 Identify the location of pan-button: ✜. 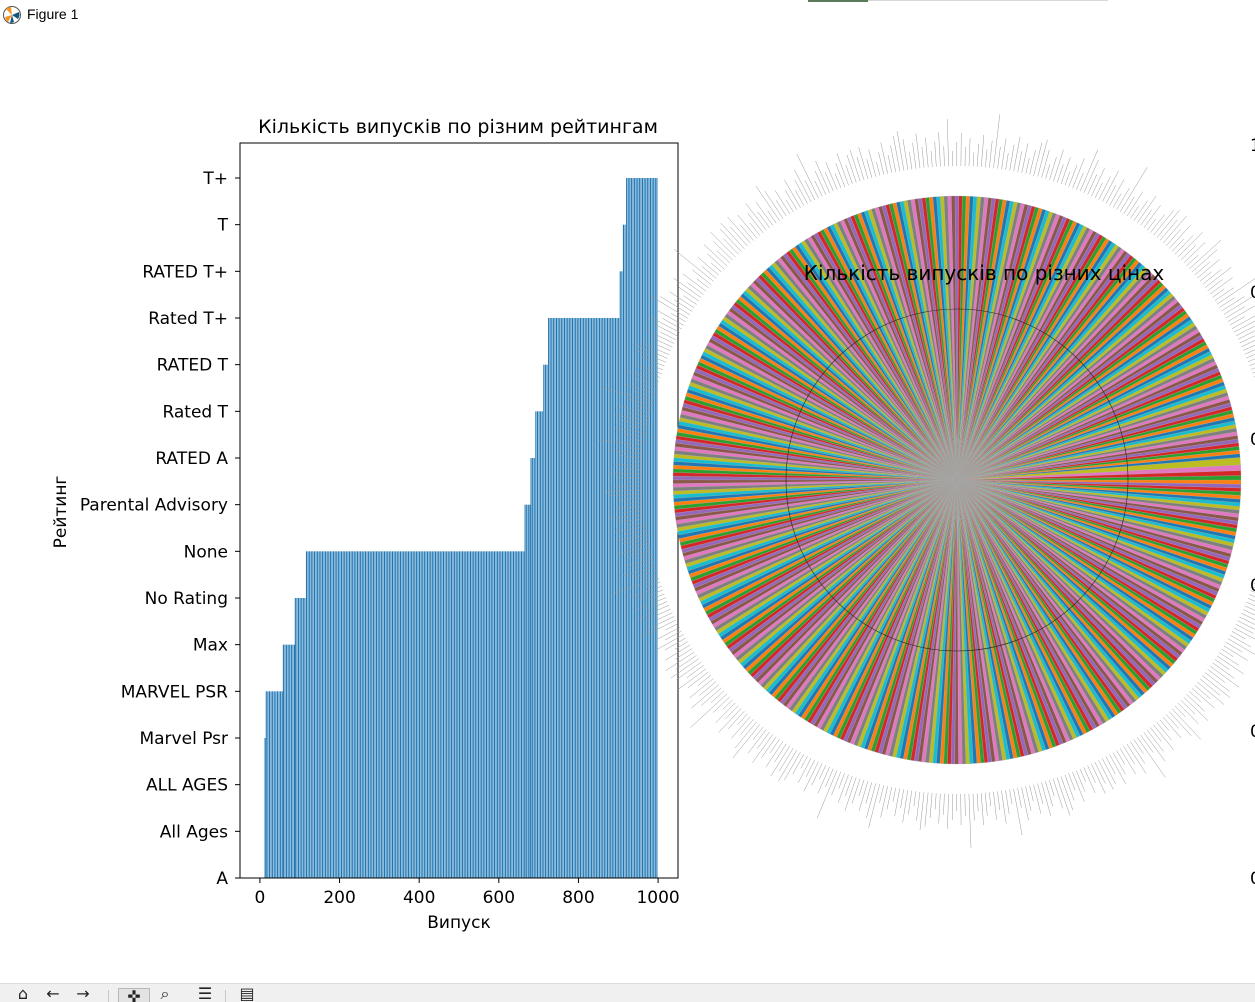
(134, 995).